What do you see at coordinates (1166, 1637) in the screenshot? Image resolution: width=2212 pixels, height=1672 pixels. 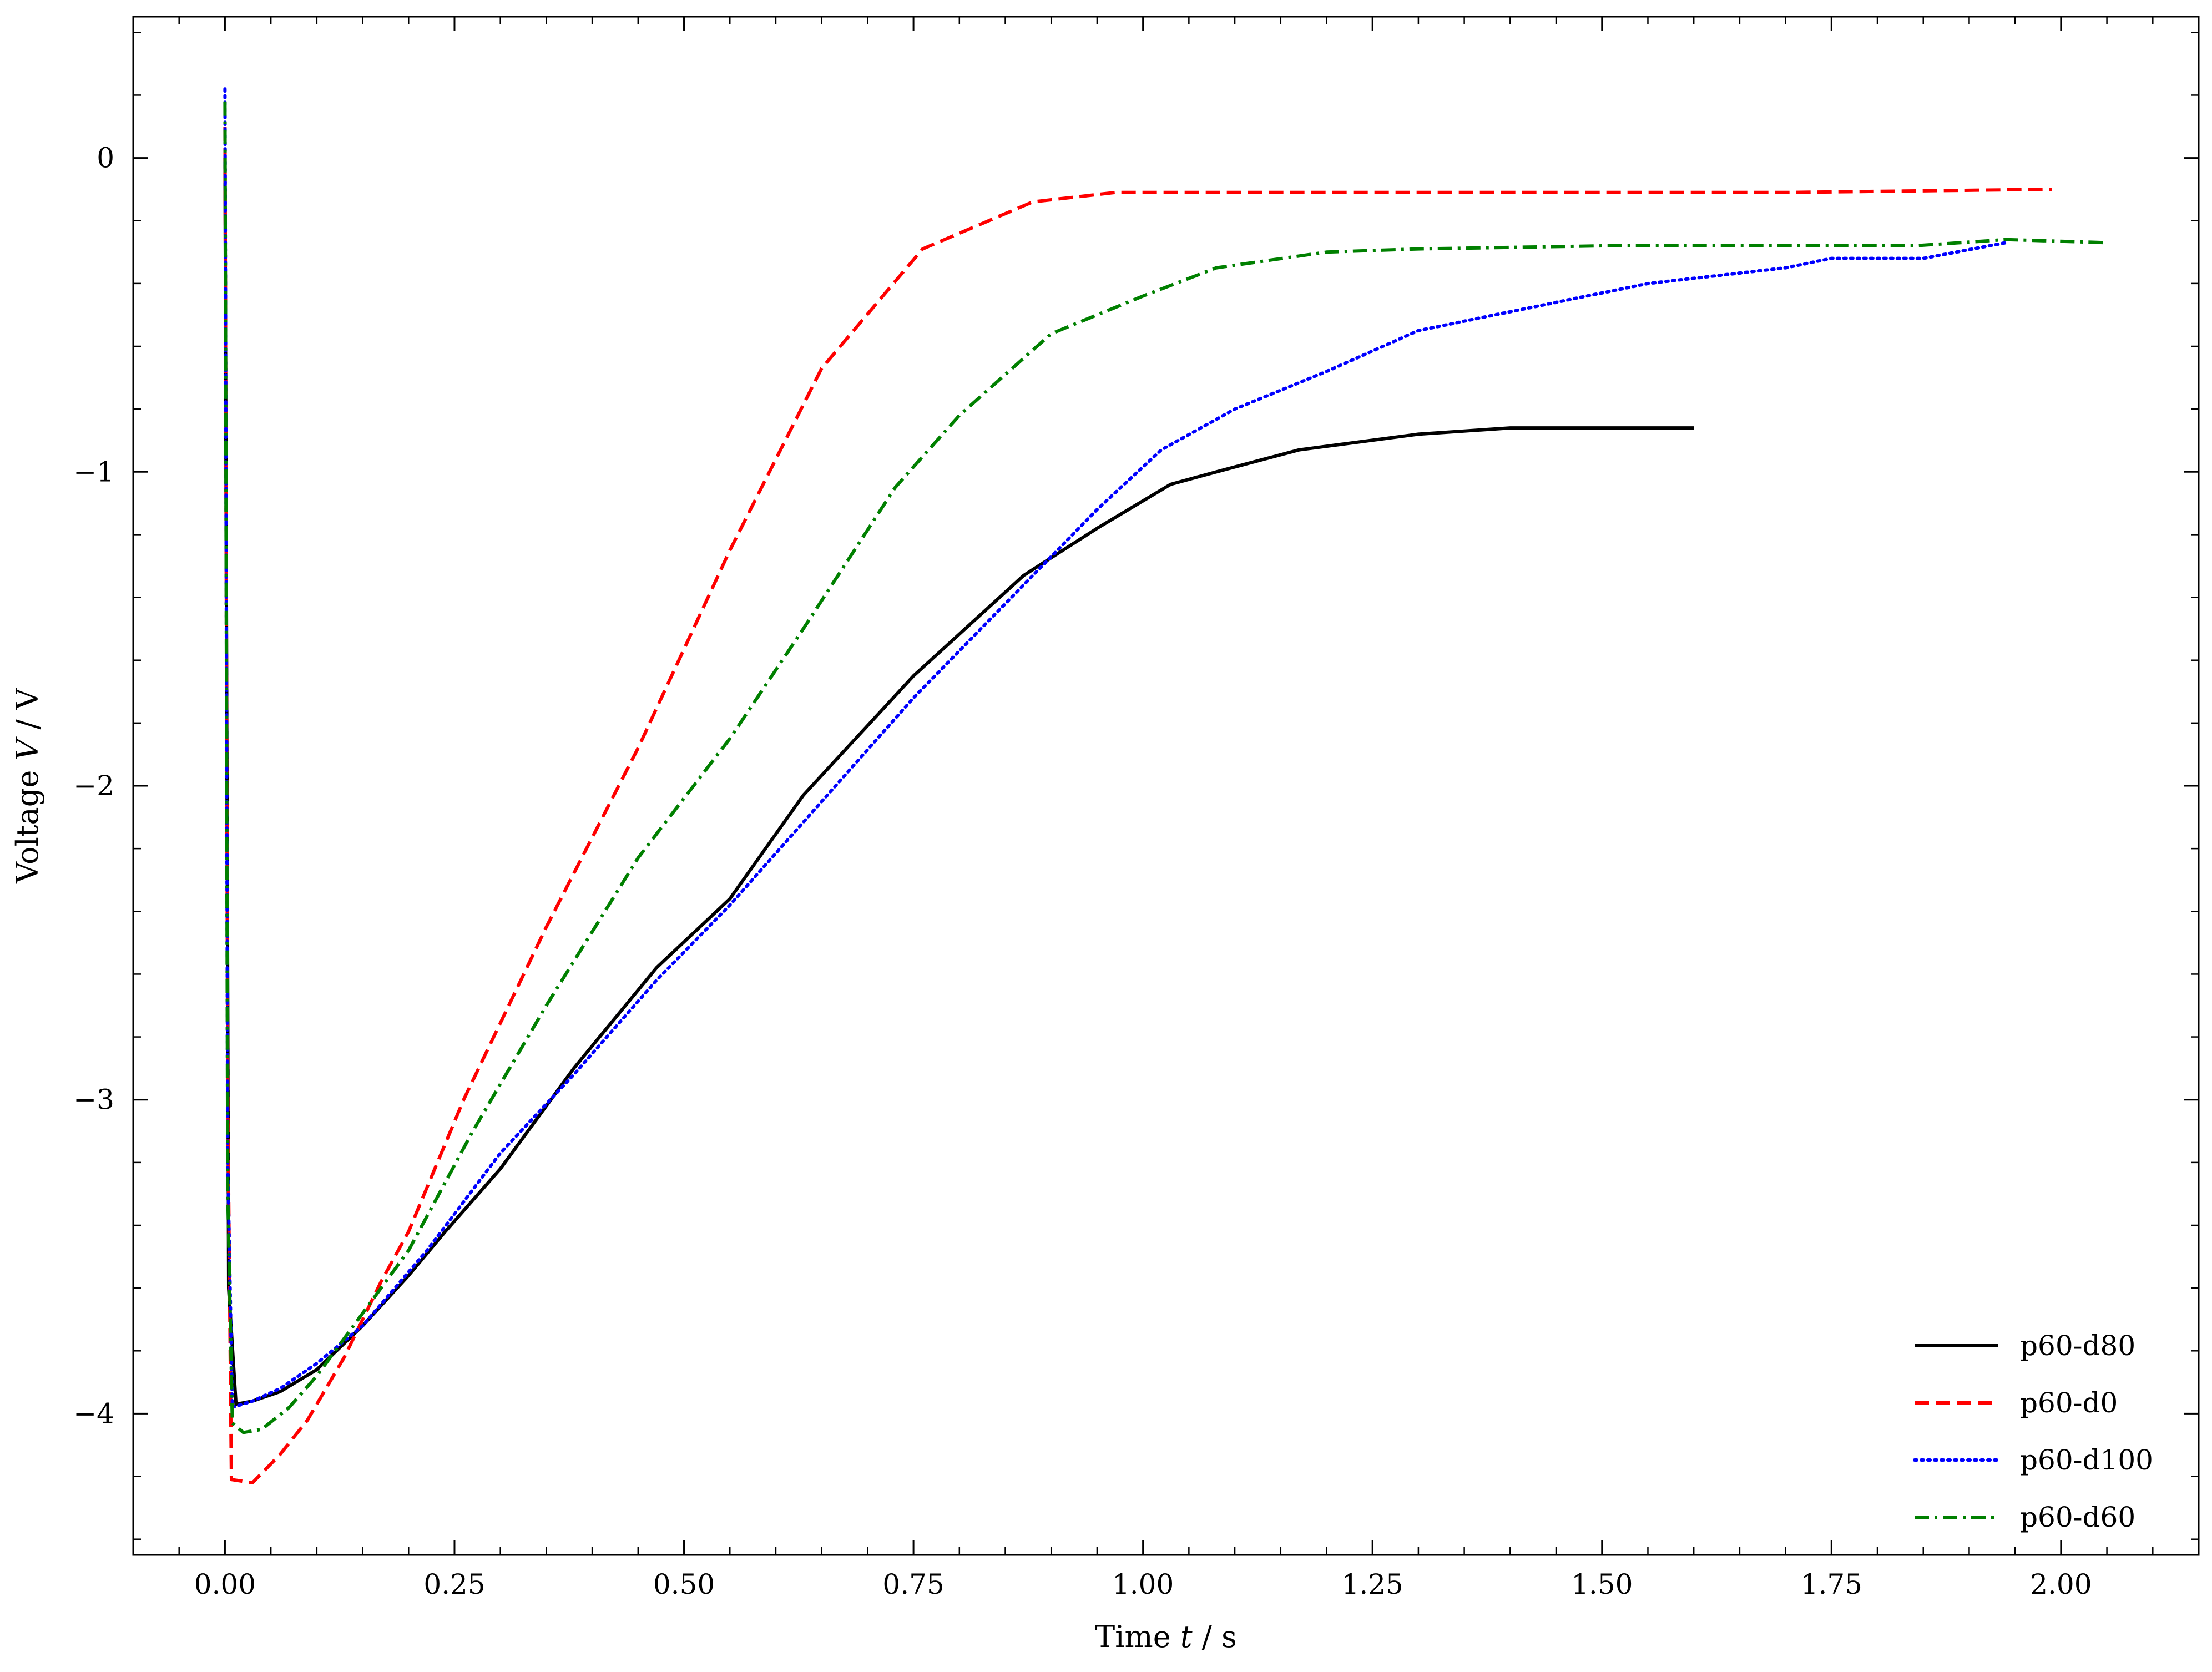 I see `x-axis-label: Time t / s` at bounding box center [1166, 1637].